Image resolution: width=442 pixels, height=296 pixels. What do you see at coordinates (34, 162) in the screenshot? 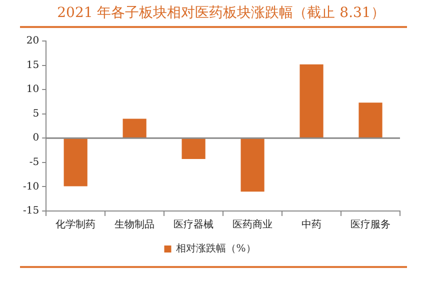
I see `y-tick-label: -5` at bounding box center [34, 162].